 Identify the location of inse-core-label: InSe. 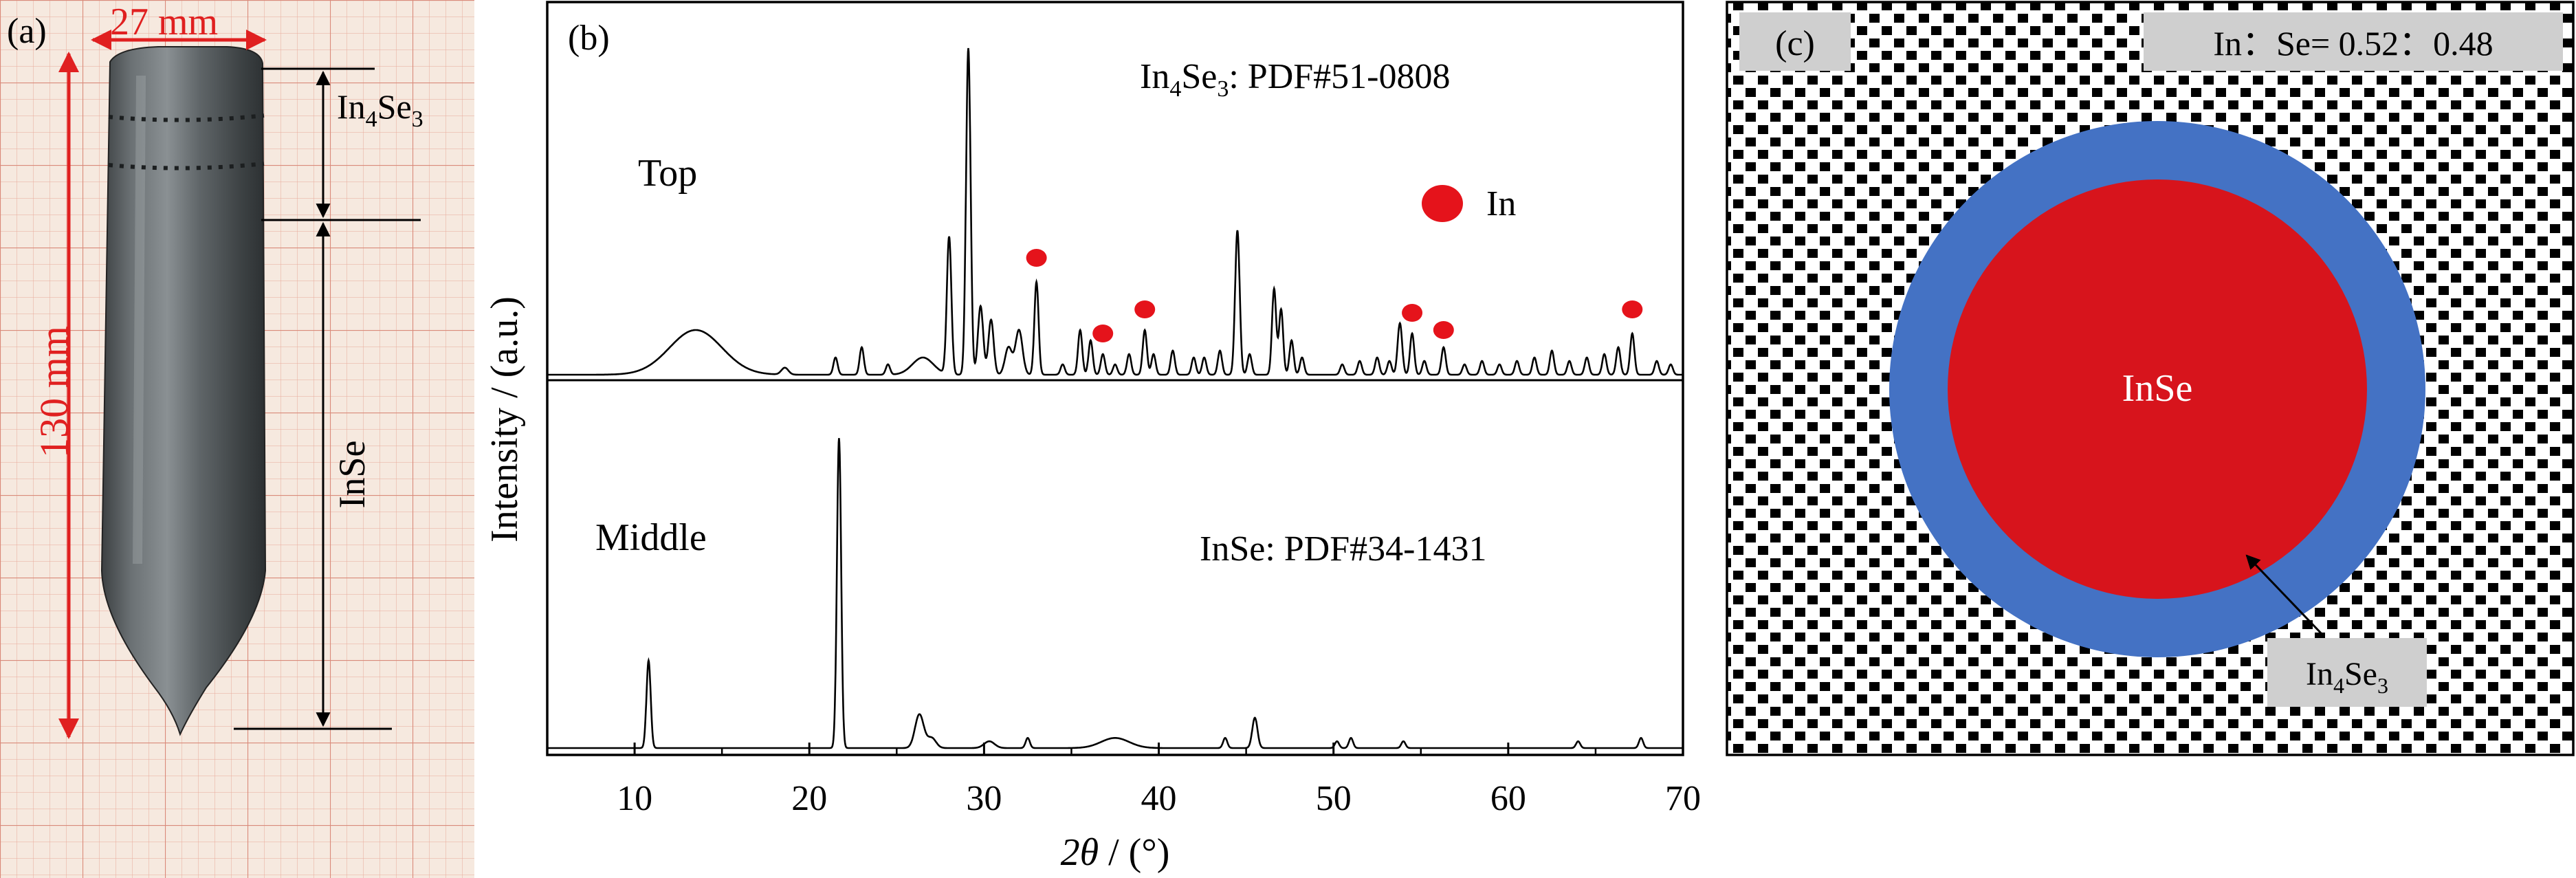
(2157, 388).